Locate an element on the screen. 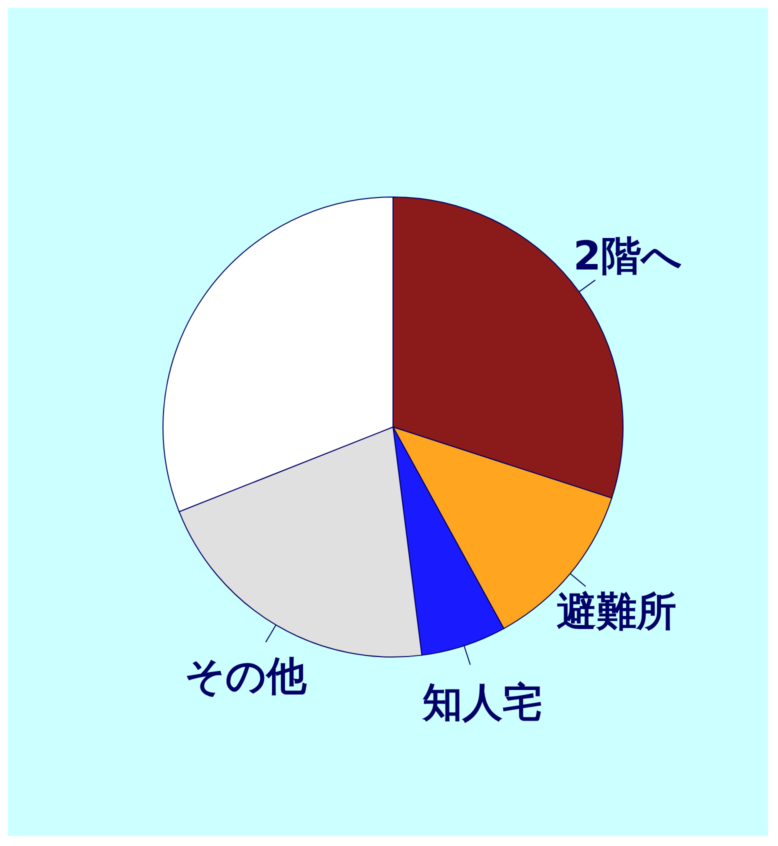  slice-label: 避難所 is located at coordinates (616, 611).